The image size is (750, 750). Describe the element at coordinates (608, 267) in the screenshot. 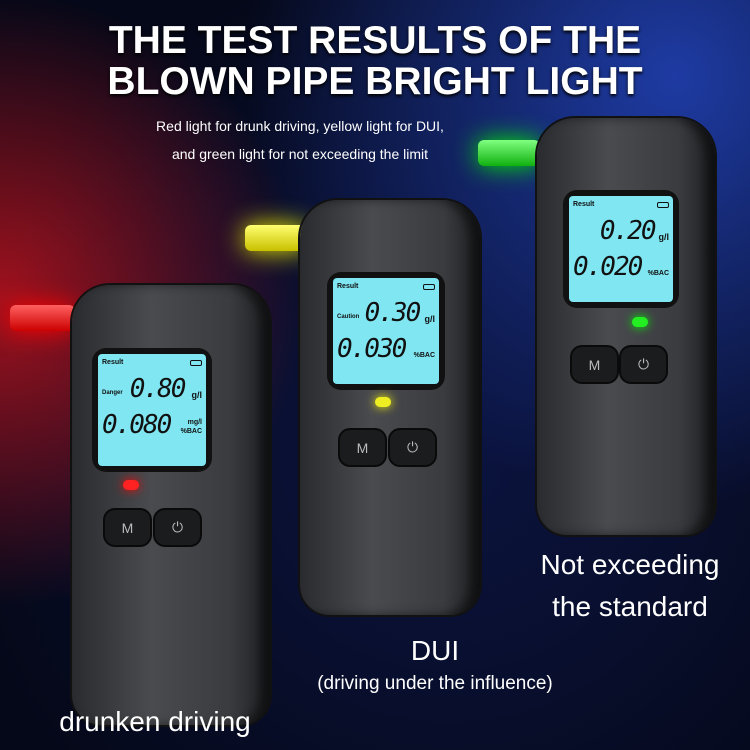

I see `value-bac: 0.020` at that location.